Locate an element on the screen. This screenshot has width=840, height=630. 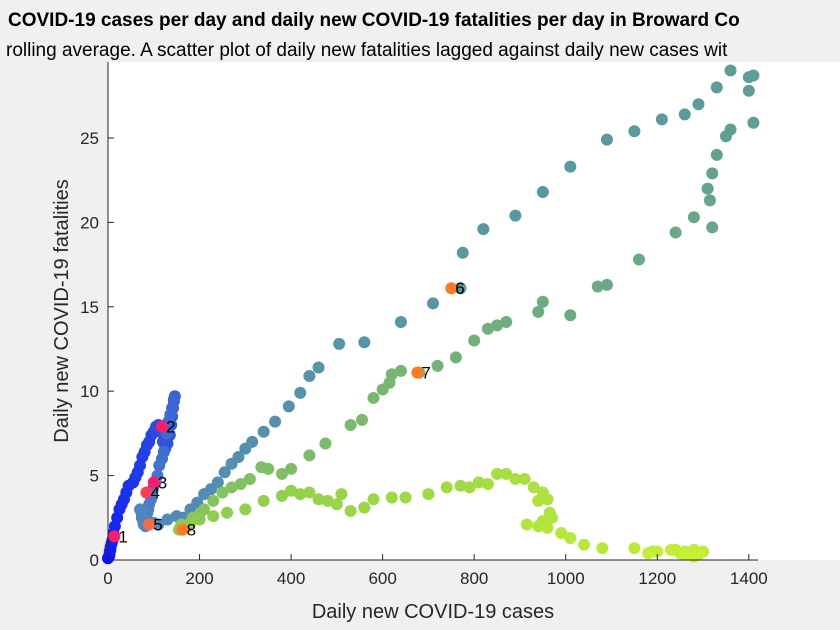
highlight-label: 8 is located at coordinates (191, 530).